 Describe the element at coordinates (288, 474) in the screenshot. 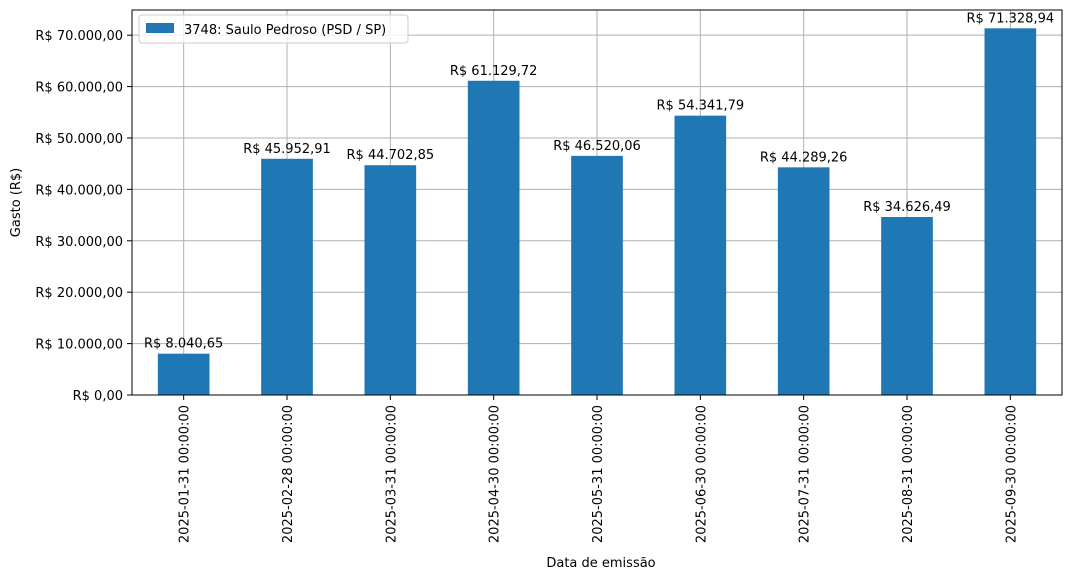

I see `x-tick-label: 2025-02-28 00:00:00` at that location.